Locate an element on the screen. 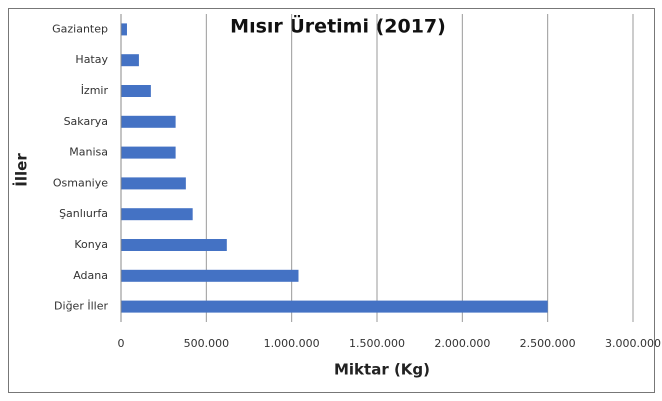 The width and height of the screenshot is (662, 401). y-tick-label: Diğer İller is located at coordinates (81, 306).